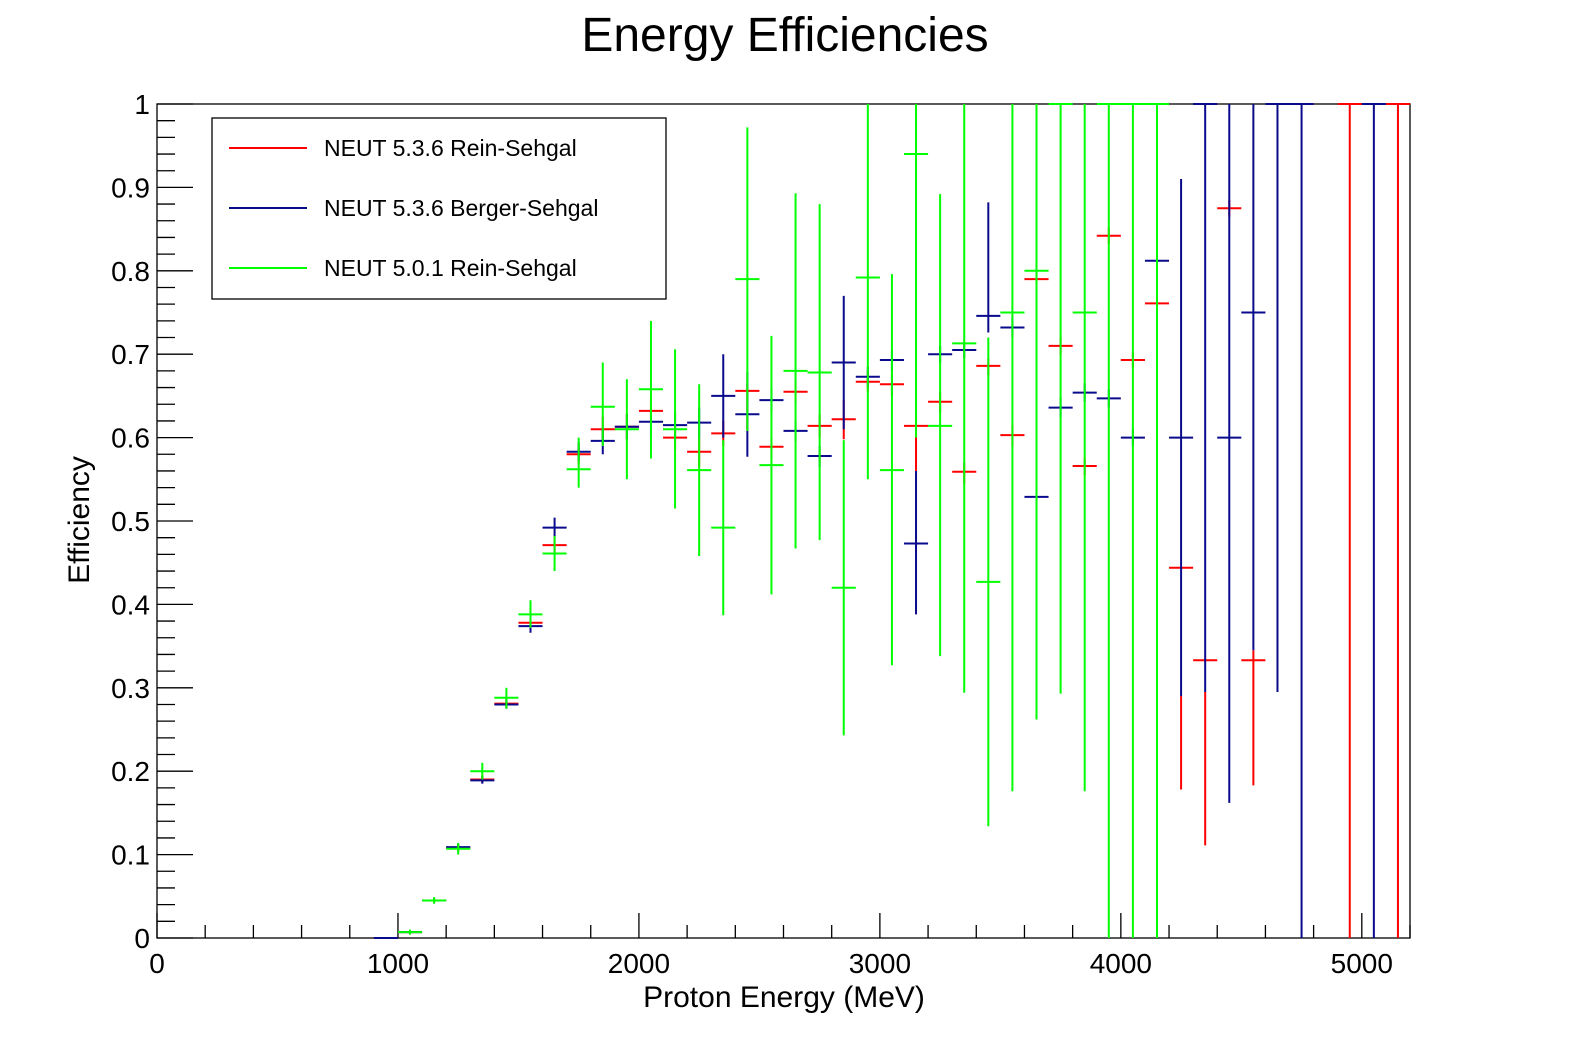 The width and height of the screenshot is (1571, 1045). I want to click on x-tick-label: 2000, so click(639, 963).